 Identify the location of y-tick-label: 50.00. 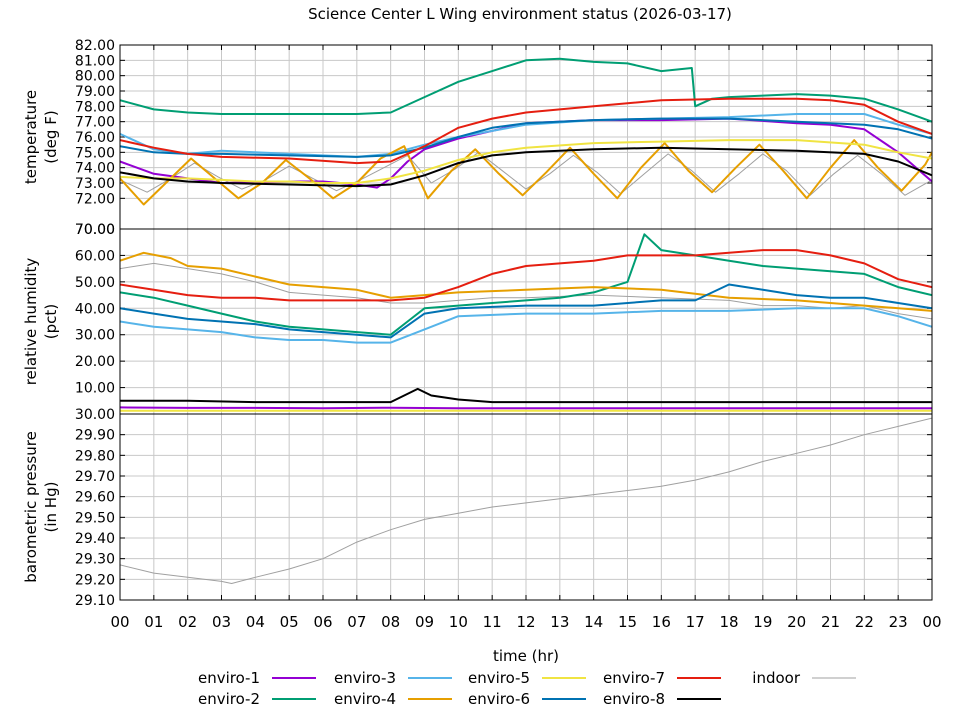
(95, 283).